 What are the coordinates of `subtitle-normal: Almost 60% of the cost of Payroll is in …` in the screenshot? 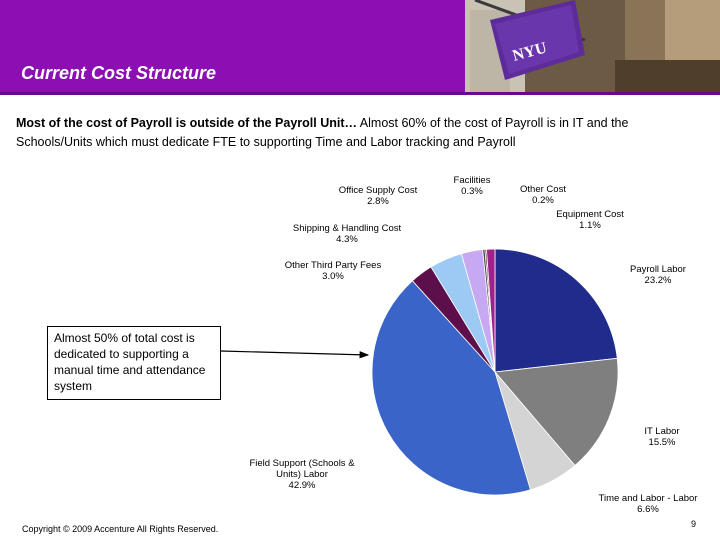 It's located at (322, 132).